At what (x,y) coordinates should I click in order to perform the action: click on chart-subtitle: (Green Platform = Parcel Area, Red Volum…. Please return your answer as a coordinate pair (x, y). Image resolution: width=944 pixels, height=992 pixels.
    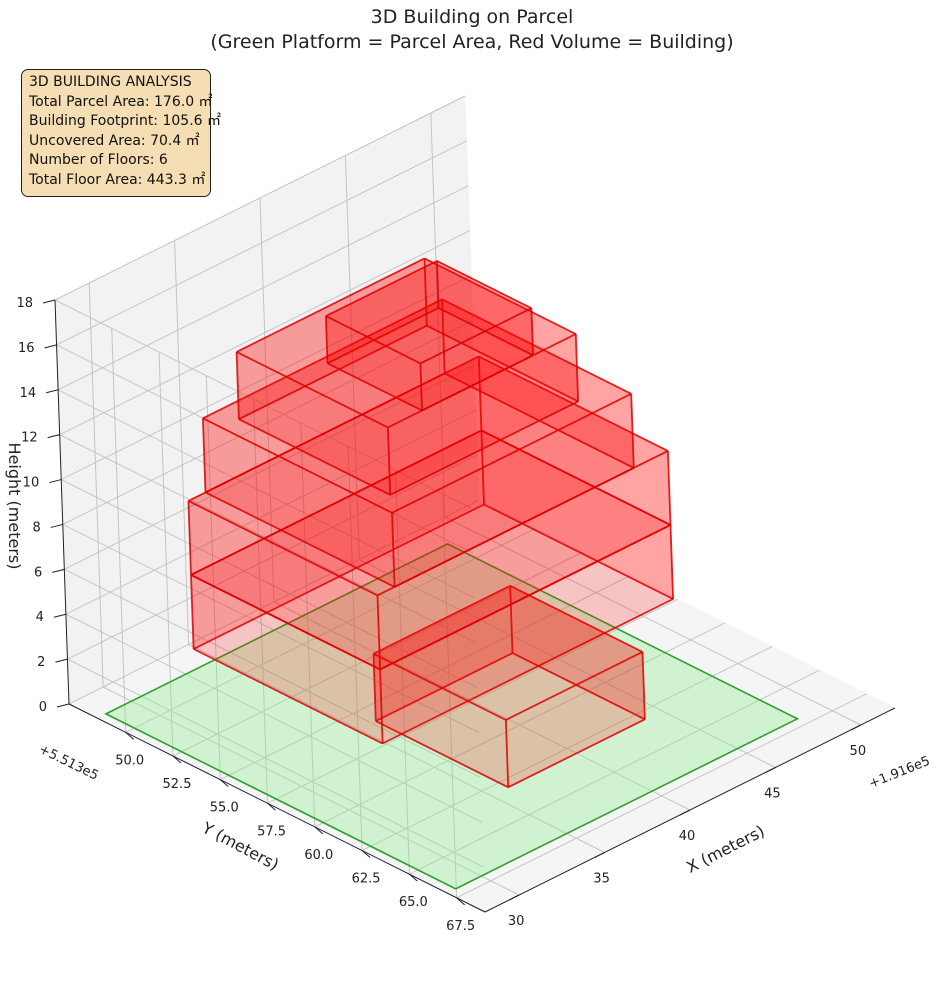
    Looking at the image, I should click on (472, 42).